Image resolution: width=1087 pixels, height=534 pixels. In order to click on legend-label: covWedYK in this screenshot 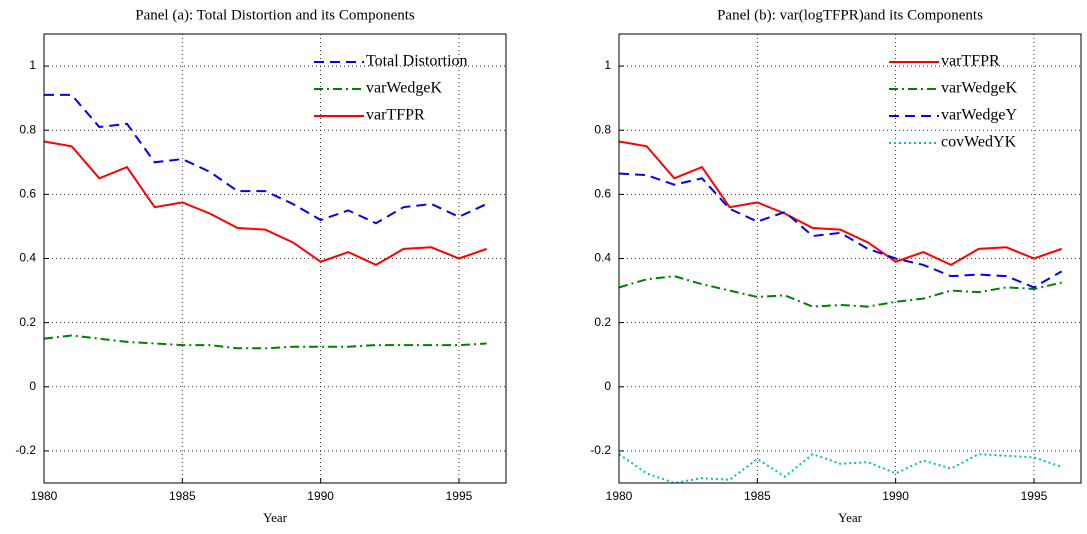, I will do `click(979, 142)`.